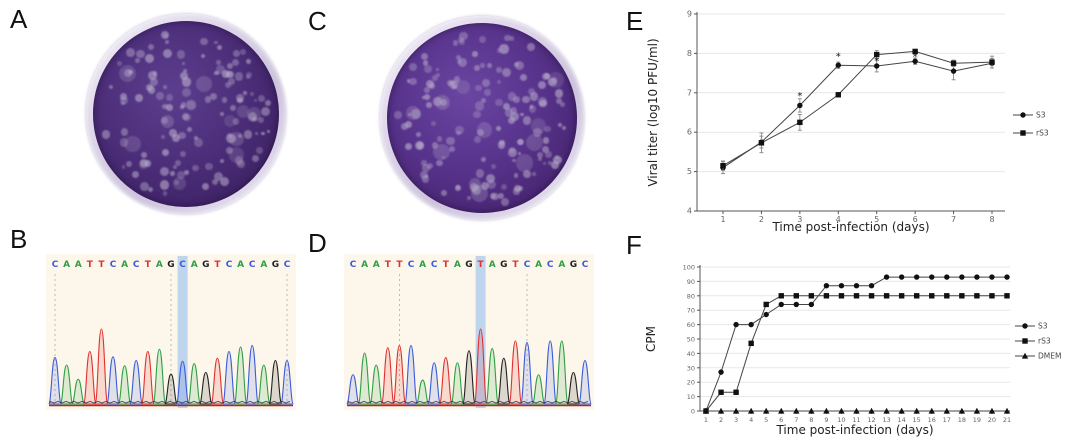 The image size is (1081, 442). Describe the element at coordinates (482, 118) in the screenshot. I see `dish-c-agar` at that location.